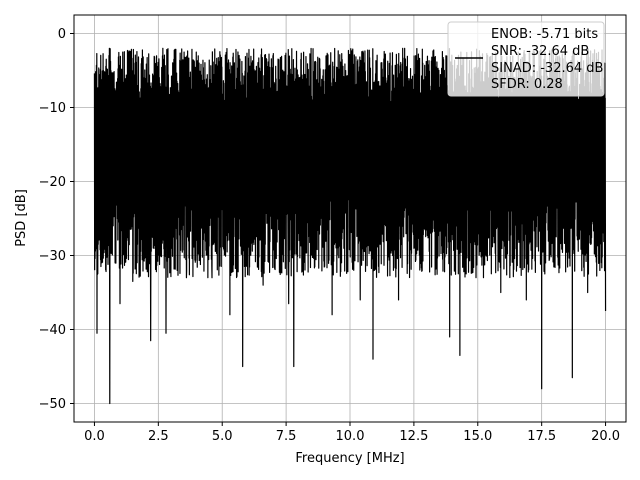 The image size is (640, 480). I want to click on y-tick-label: −10, so click(52, 108).